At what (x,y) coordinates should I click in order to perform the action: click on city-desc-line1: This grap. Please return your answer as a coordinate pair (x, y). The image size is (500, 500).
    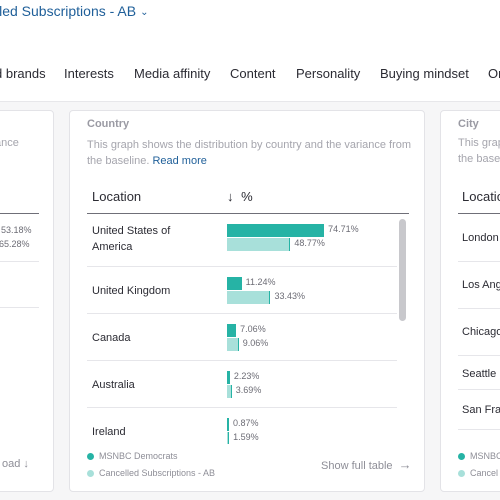
    Looking at the image, I should click on (479, 143).